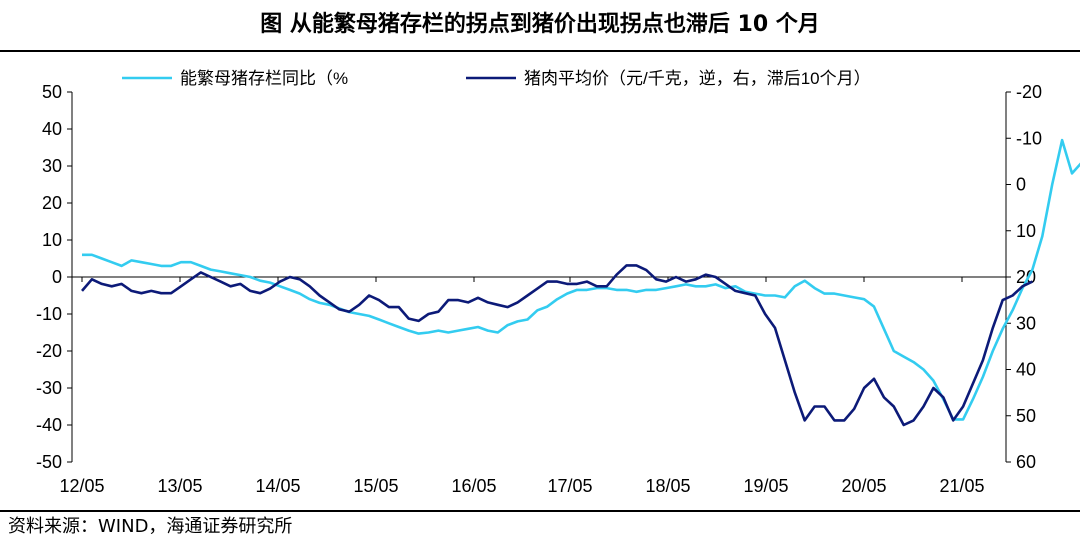 The height and width of the screenshot is (544, 1080). I want to click on x-tick-label: 13/05, so click(179, 486).